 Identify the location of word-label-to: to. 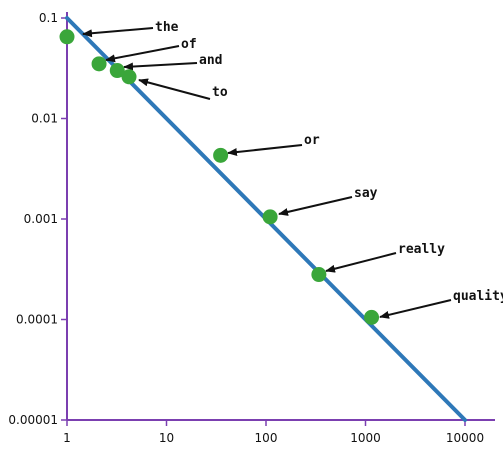
(220, 92).